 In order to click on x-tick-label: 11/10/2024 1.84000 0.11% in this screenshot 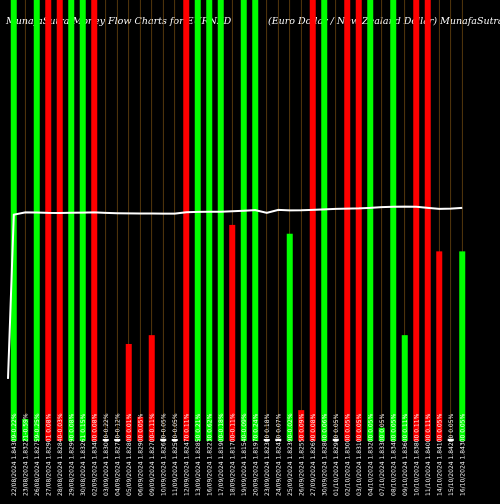, I will do `click(428, 454)`.